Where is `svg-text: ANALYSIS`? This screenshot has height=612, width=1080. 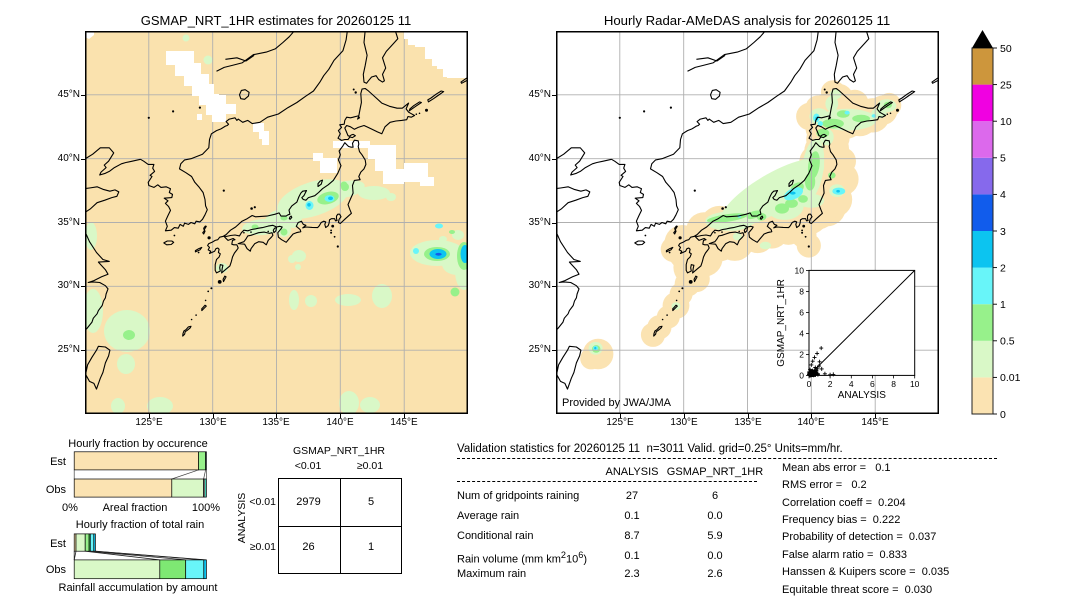 svg-text: ANALYSIS is located at coordinates (862, 395).